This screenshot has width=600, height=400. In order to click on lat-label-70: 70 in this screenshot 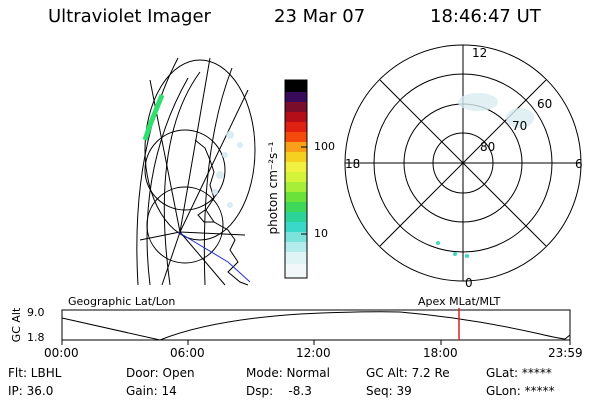, I will do `click(520, 126)`.